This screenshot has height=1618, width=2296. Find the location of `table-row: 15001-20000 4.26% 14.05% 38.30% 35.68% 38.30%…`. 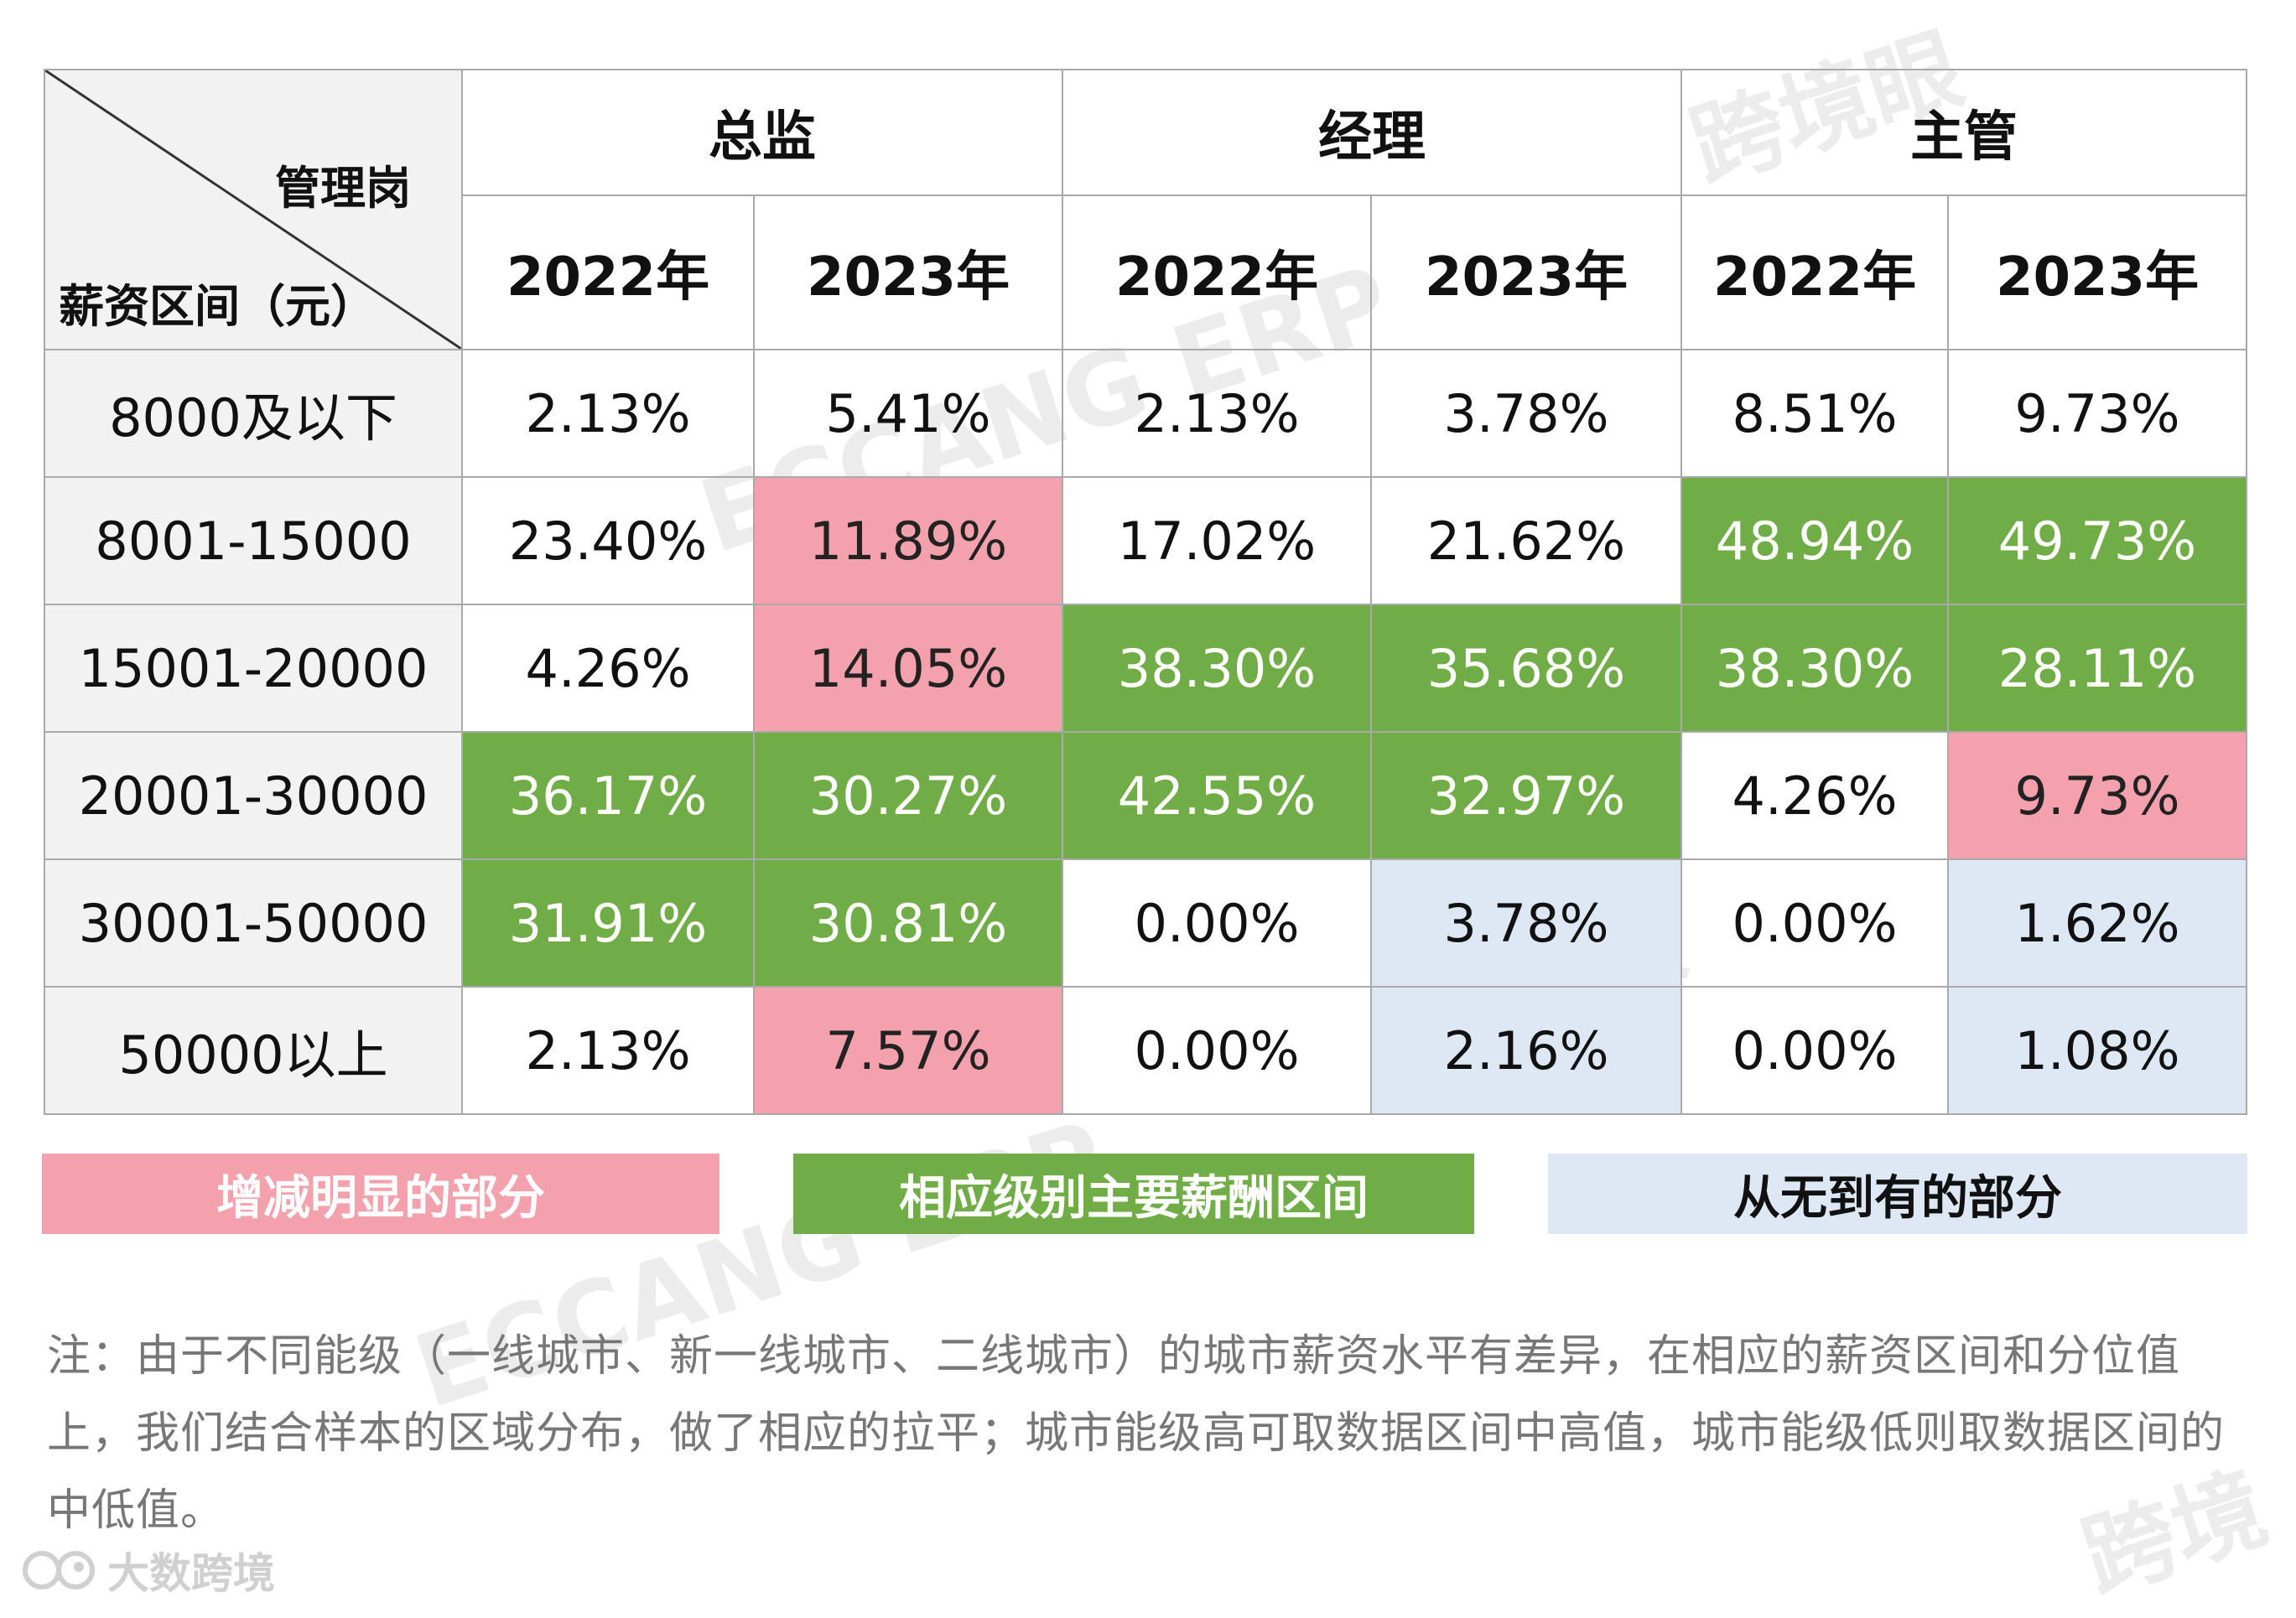

table-row: 15001-20000 4.26% 14.05% 38.30% 35.68% 38.30%… is located at coordinates (1145, 668).